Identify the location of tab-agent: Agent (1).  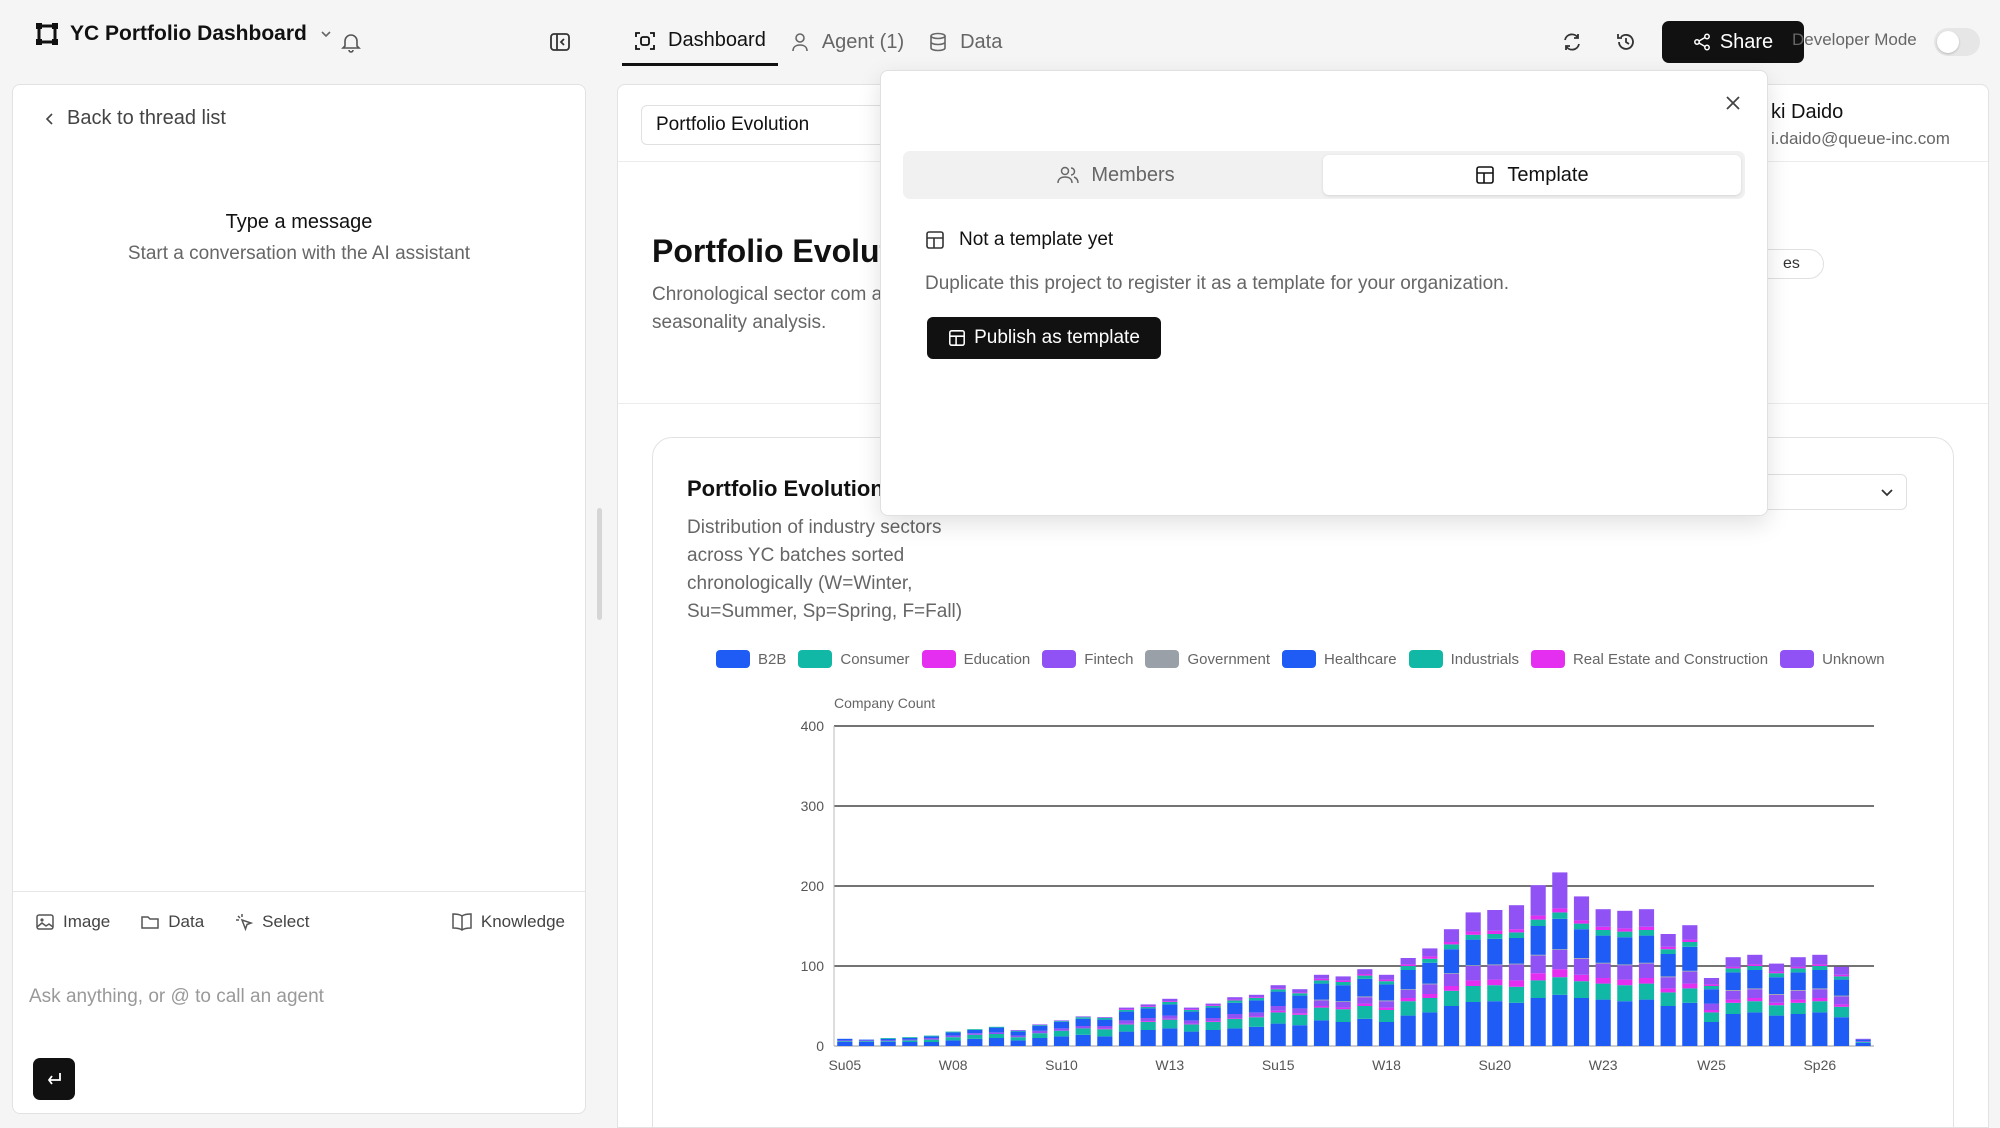
(847, 42).